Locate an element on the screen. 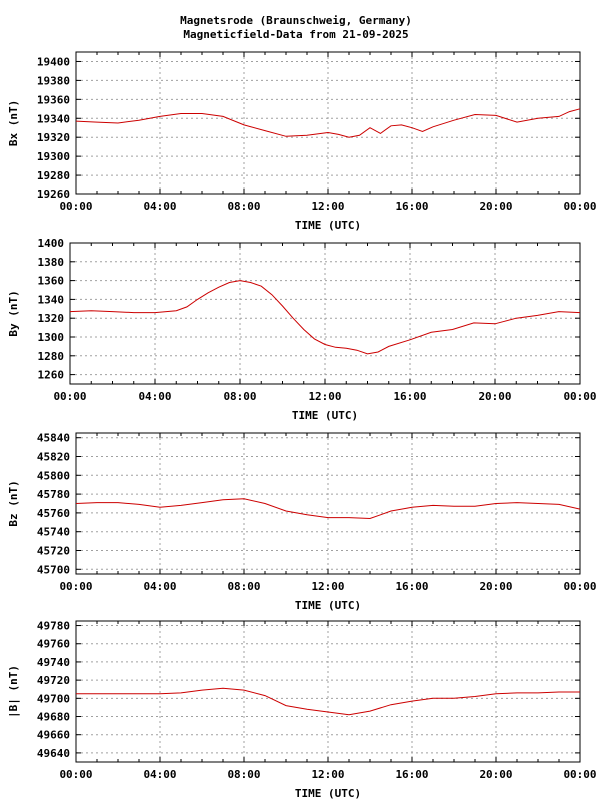 This screenshot has height=800, width=600. y-tick-label: 19400 is located at coordinates (53, 61).